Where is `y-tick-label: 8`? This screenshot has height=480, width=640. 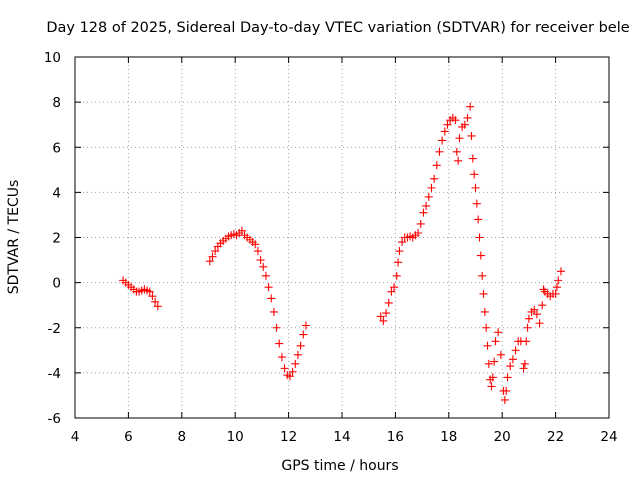
y-tick-label: 8 is located at coordinates (56, 103).